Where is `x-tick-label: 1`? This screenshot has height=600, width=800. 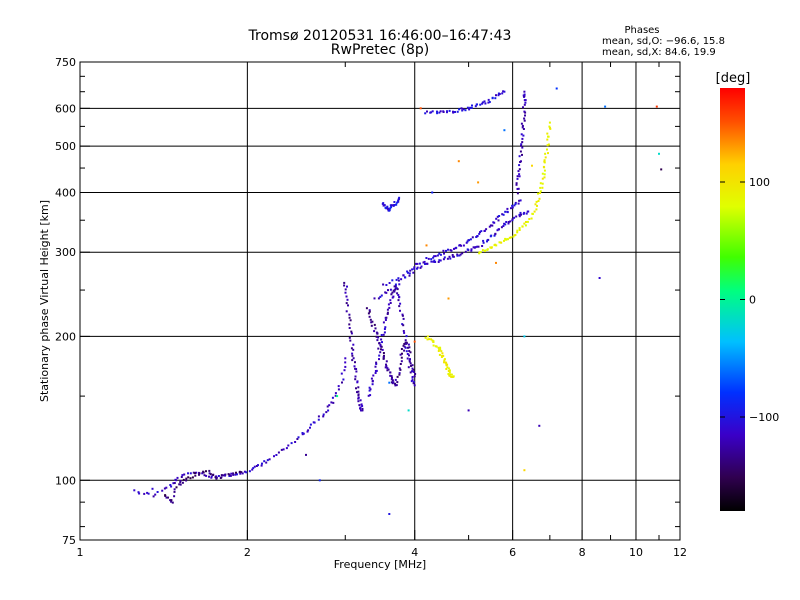 x-tick-label: 1 is located at coordinates (80, 552).